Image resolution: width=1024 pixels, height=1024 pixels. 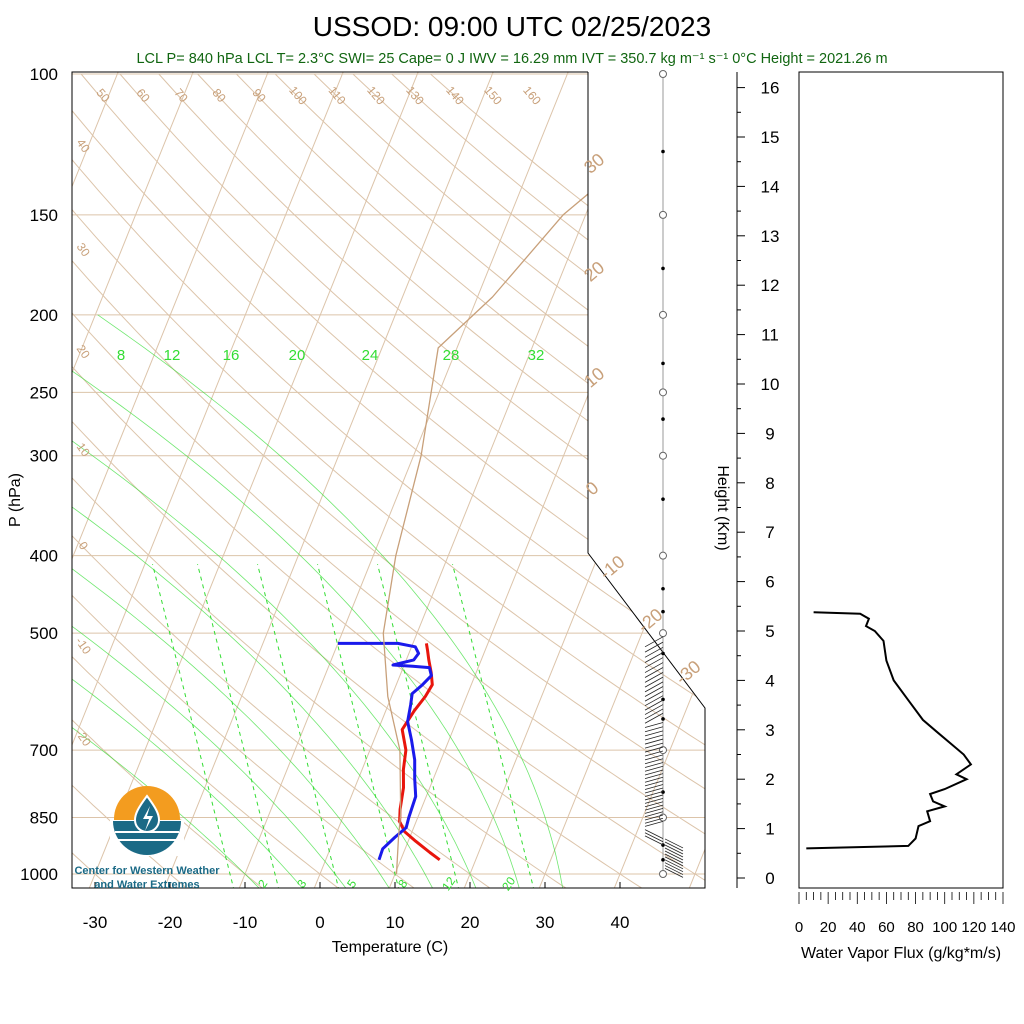 What do you see at coordinates (664, 474) in the screenshot?
I see `wind-barbs` at bounding box center [664, 474].